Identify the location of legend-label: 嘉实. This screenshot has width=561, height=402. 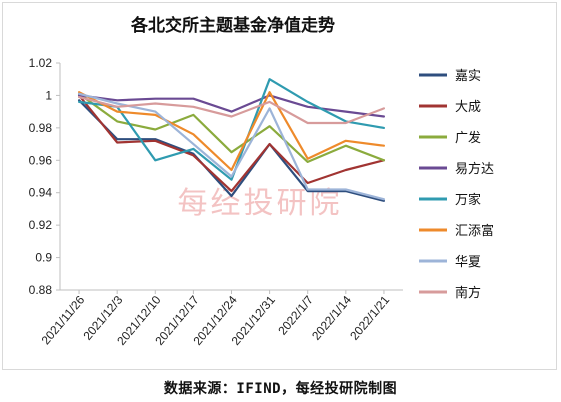
(468, 76).